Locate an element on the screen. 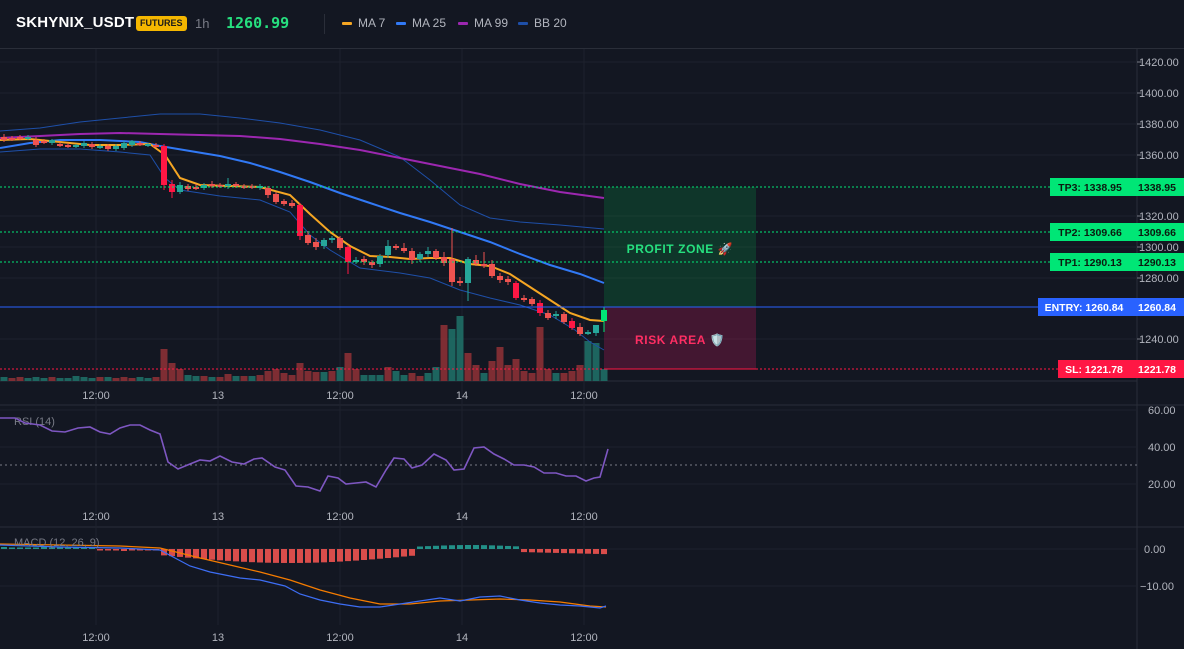 The height and width of the screenshot is (649, 1184). legend-ma25: MA 25 is located at coordinates (421, 23).